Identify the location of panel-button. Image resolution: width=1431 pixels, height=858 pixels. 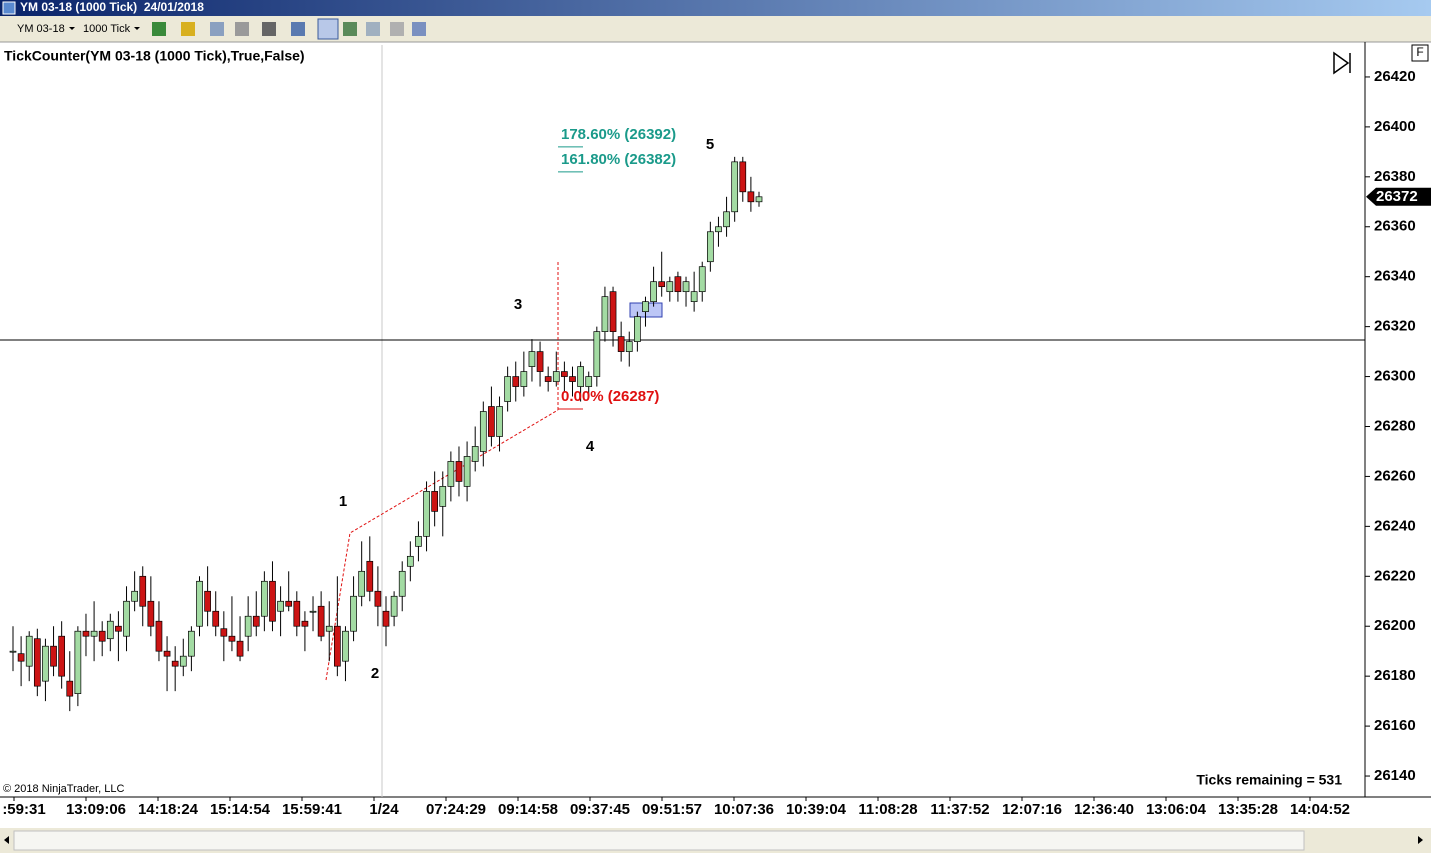
(1420, 53).